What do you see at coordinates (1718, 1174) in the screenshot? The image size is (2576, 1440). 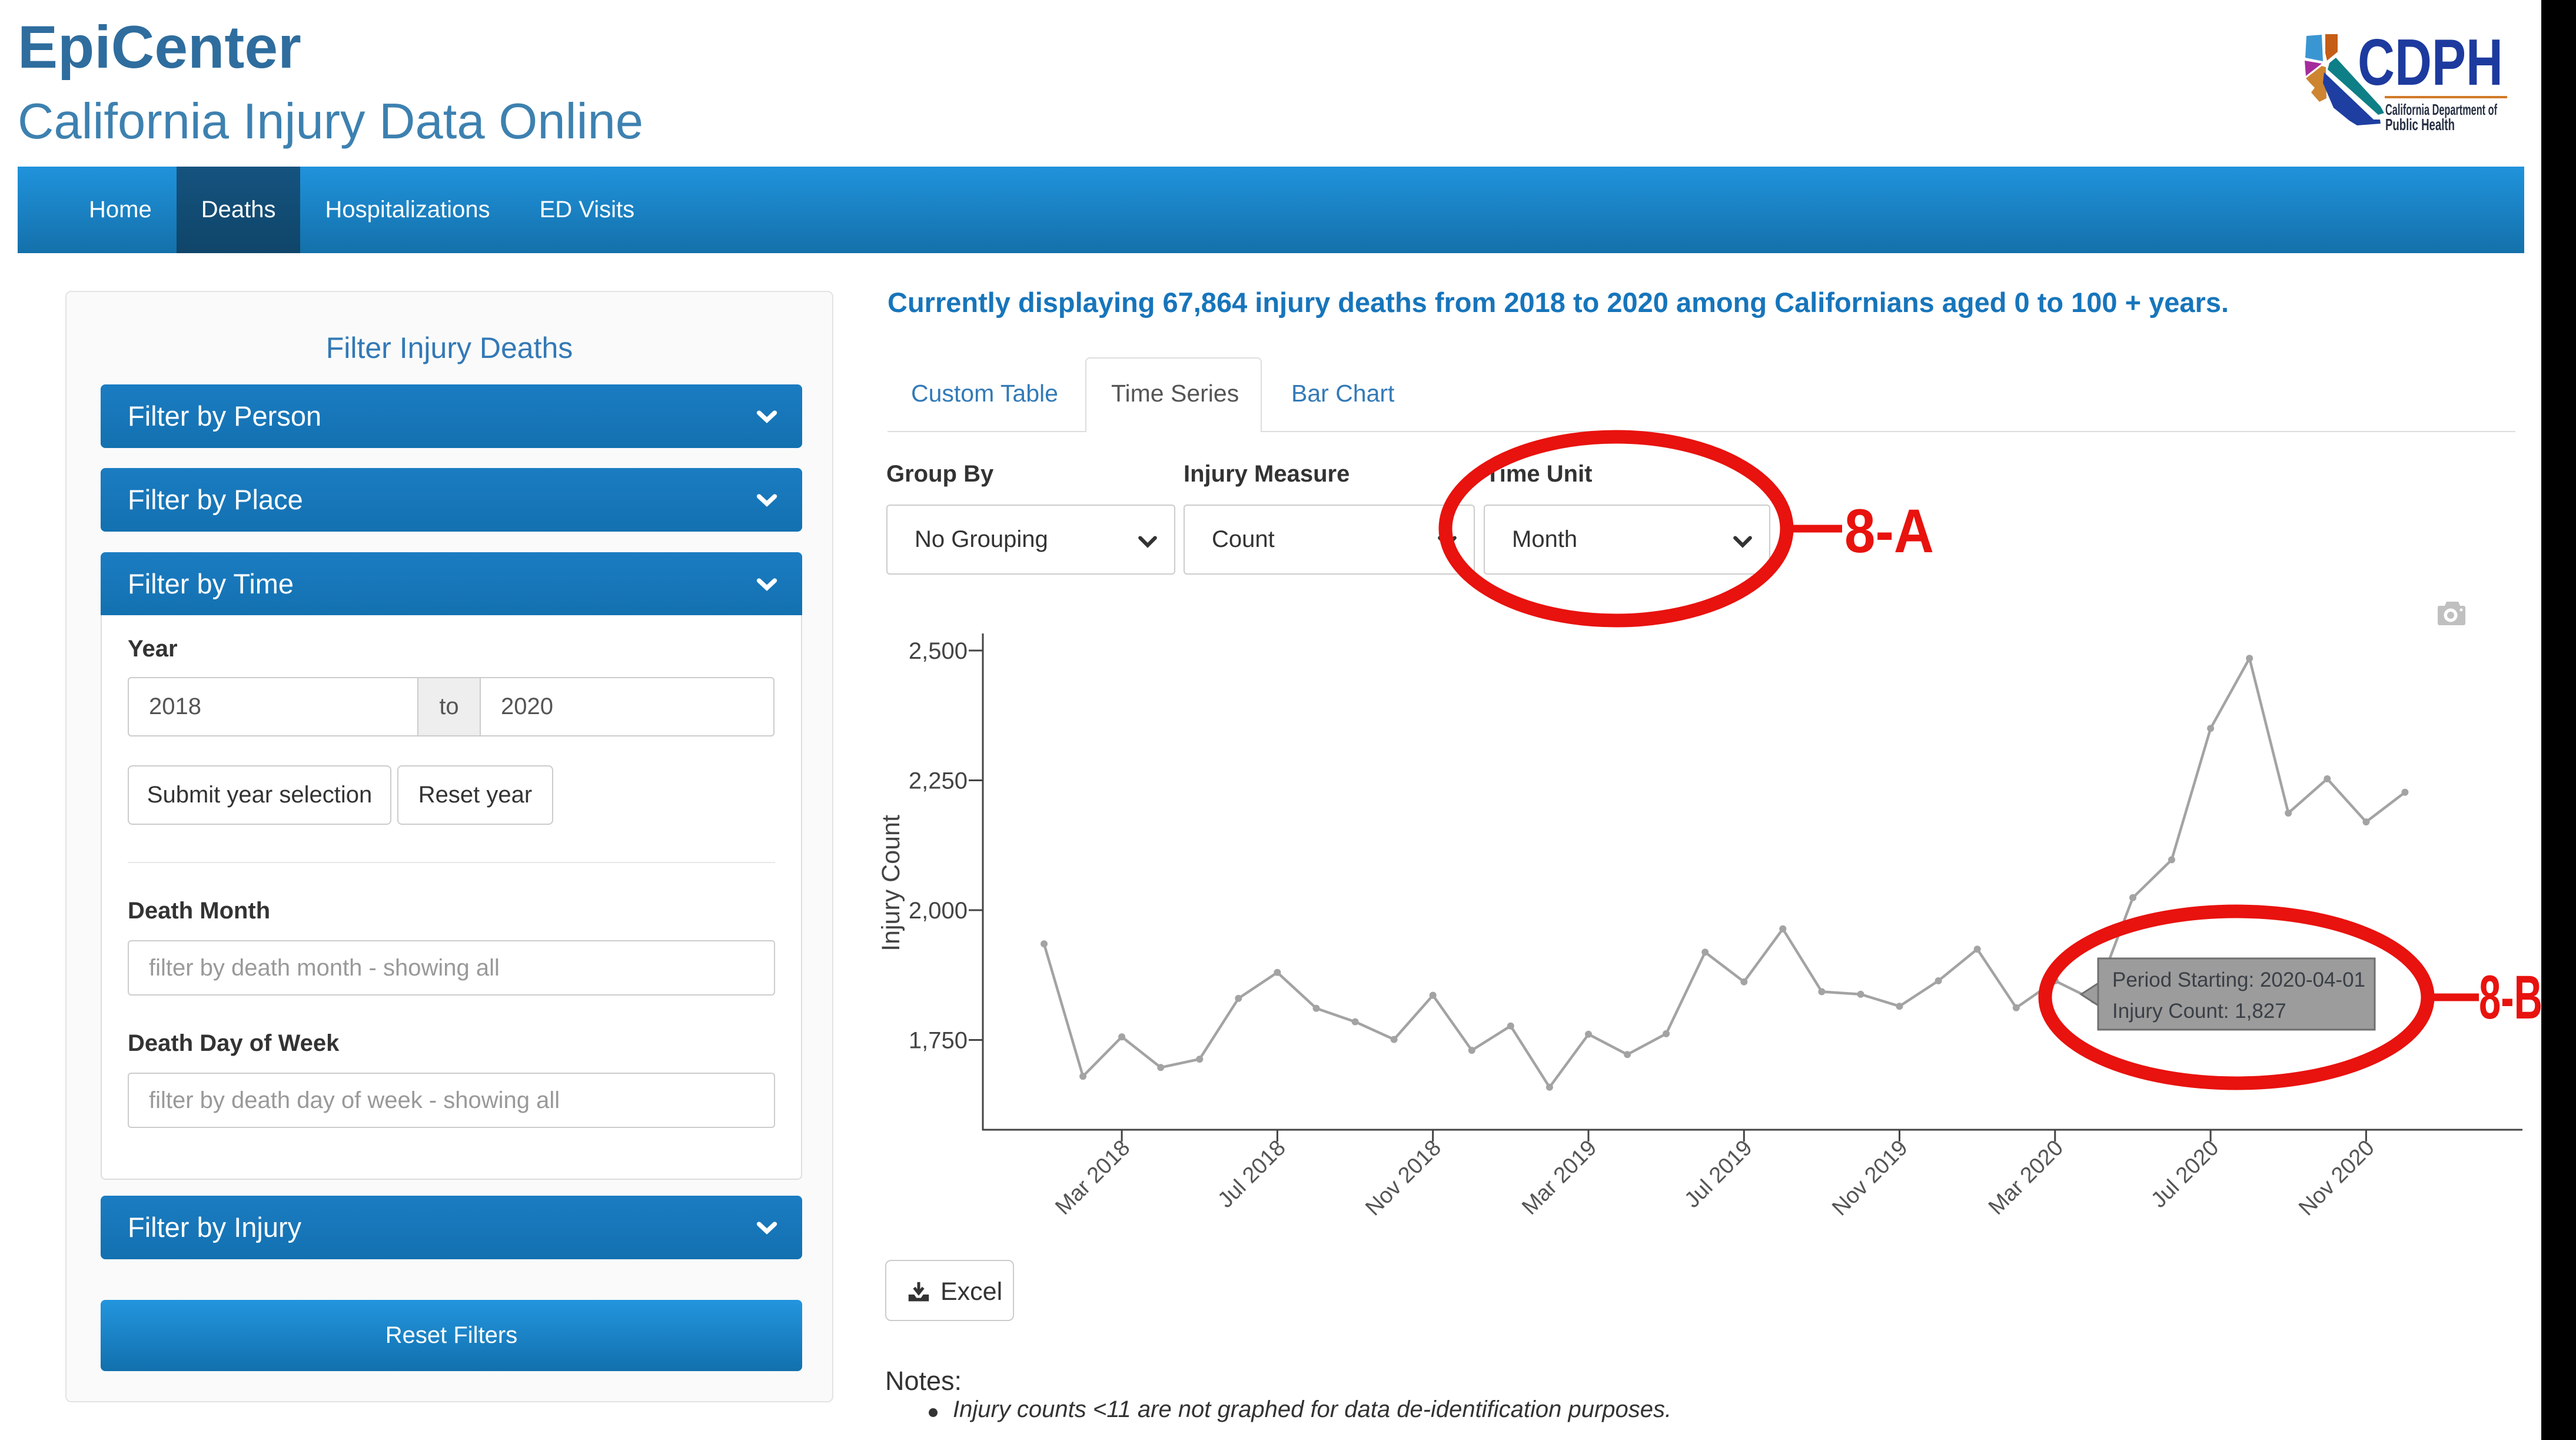 I see `svg-text: Jul 2019` at bounding box center [1718, 1174].